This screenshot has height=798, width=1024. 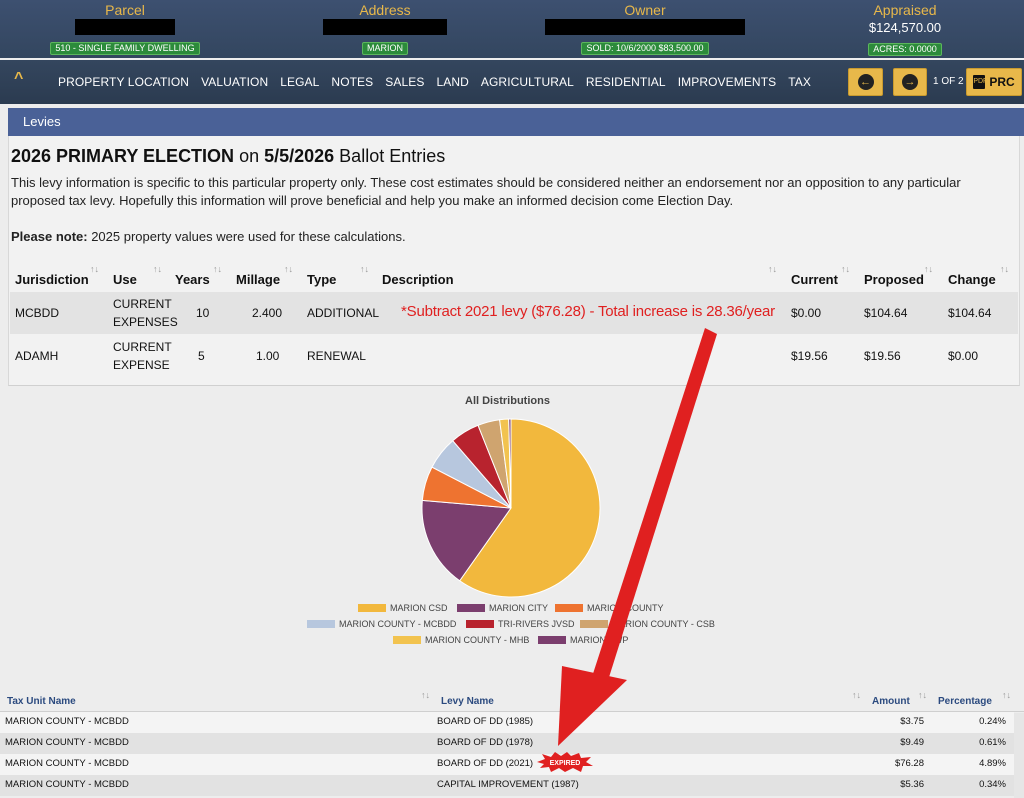 What do you see at coordinates (645, 29) in the screenshot?
I see `owner-column: Owner SOLD: 10/6/2000 $83,500.00` at bounding box center [645, 29].